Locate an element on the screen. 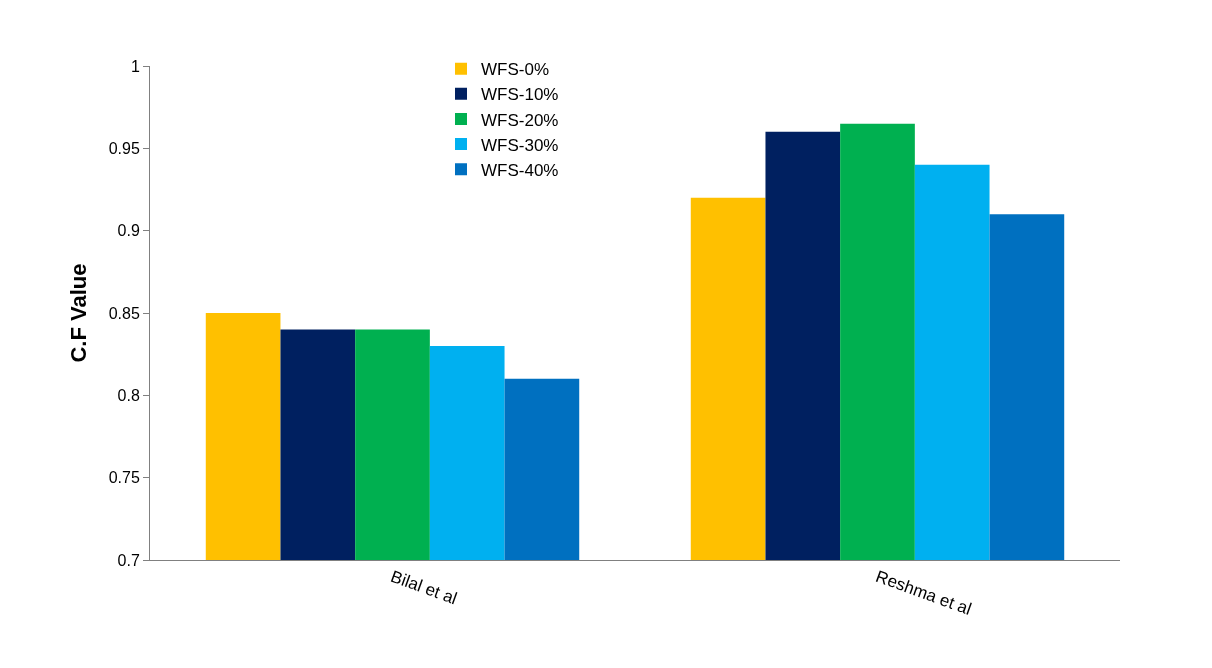 The height and width of the screenshot is (668, 1212). legend-label: WFS-40% is located at coordinates (520, 170).